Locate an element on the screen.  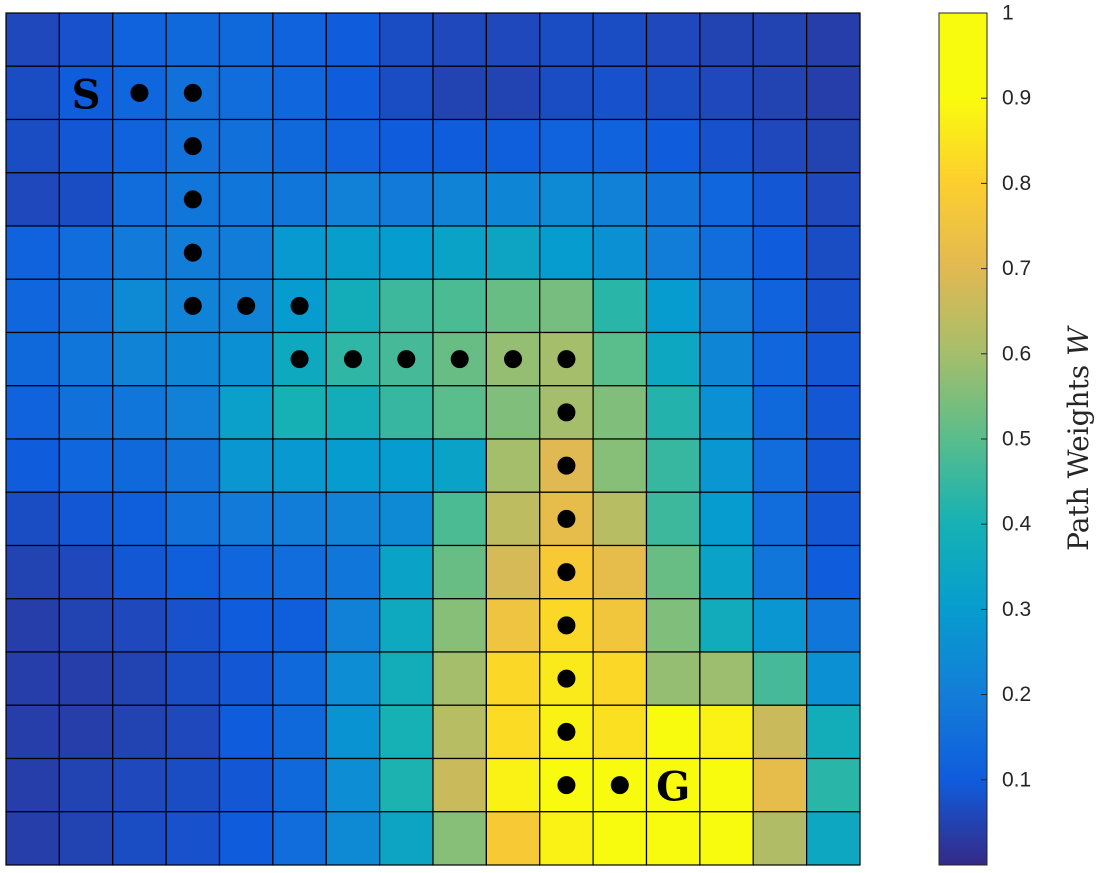
colorbar-title-text: Path Weights is located at coordinates (1078, 453).